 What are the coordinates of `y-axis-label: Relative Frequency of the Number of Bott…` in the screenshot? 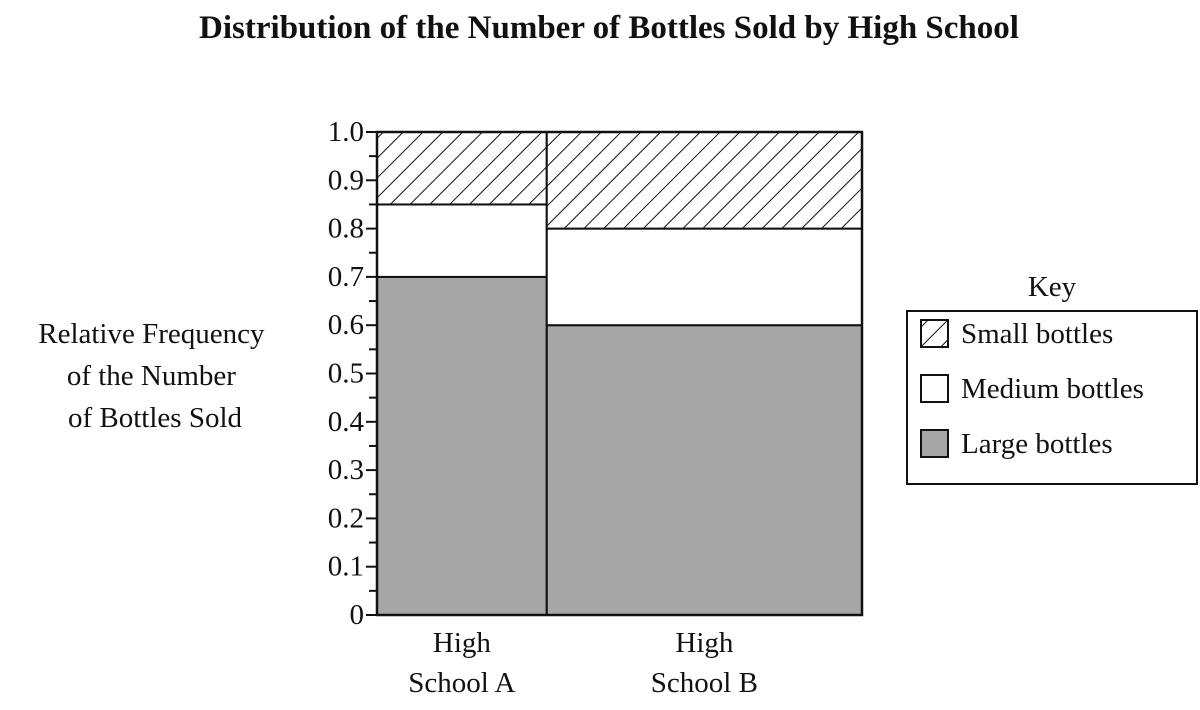 It's located at (155, 376).